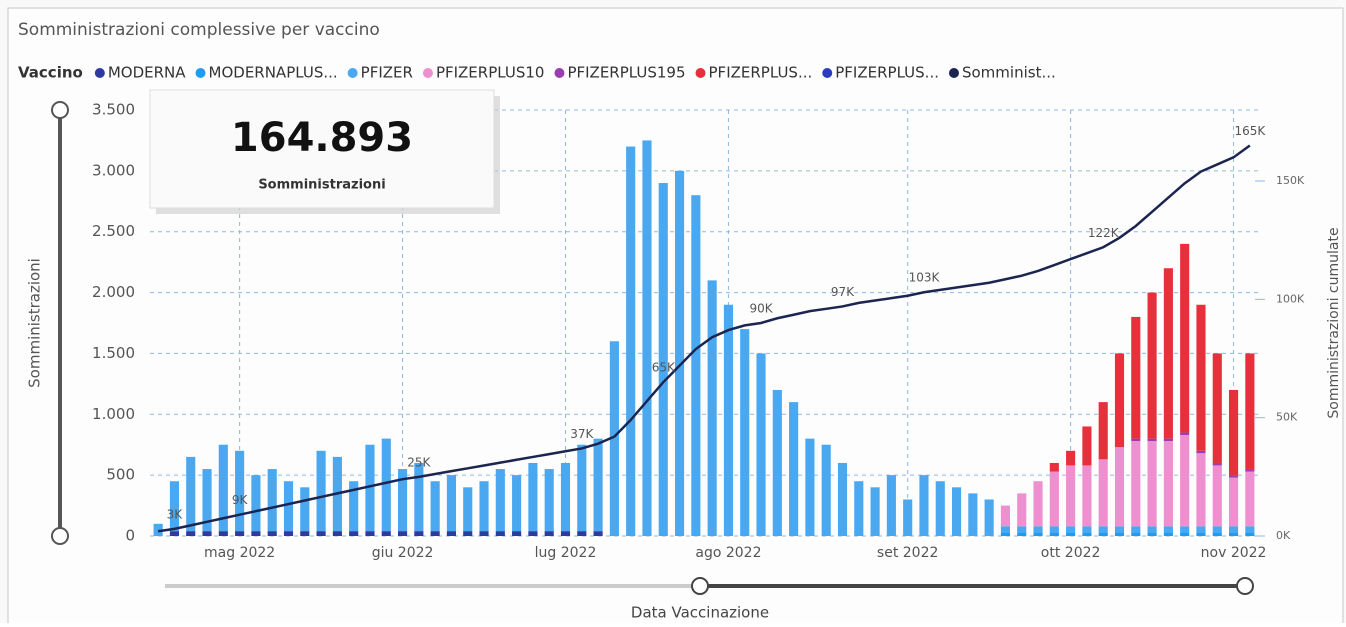 Image resolution: width=1346 pixels, height=627 pixels. What do you see at coordinates (50, 73) in the screenshot?
I see `legend-title: Vaccino` at bounding box center [50, 73].